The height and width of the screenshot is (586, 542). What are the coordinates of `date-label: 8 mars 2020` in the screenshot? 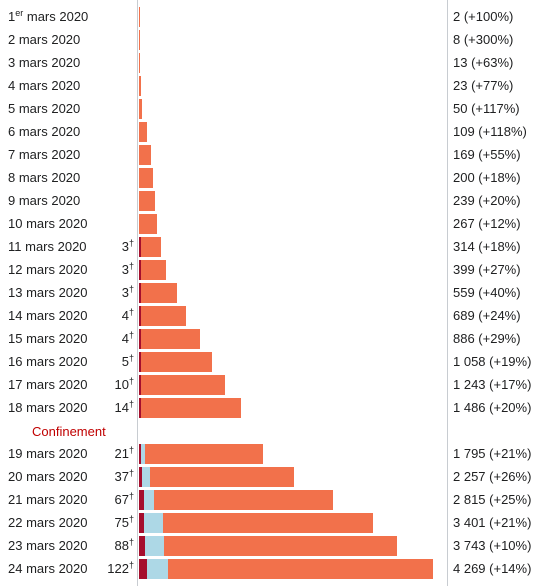 It's located at (44, 177).